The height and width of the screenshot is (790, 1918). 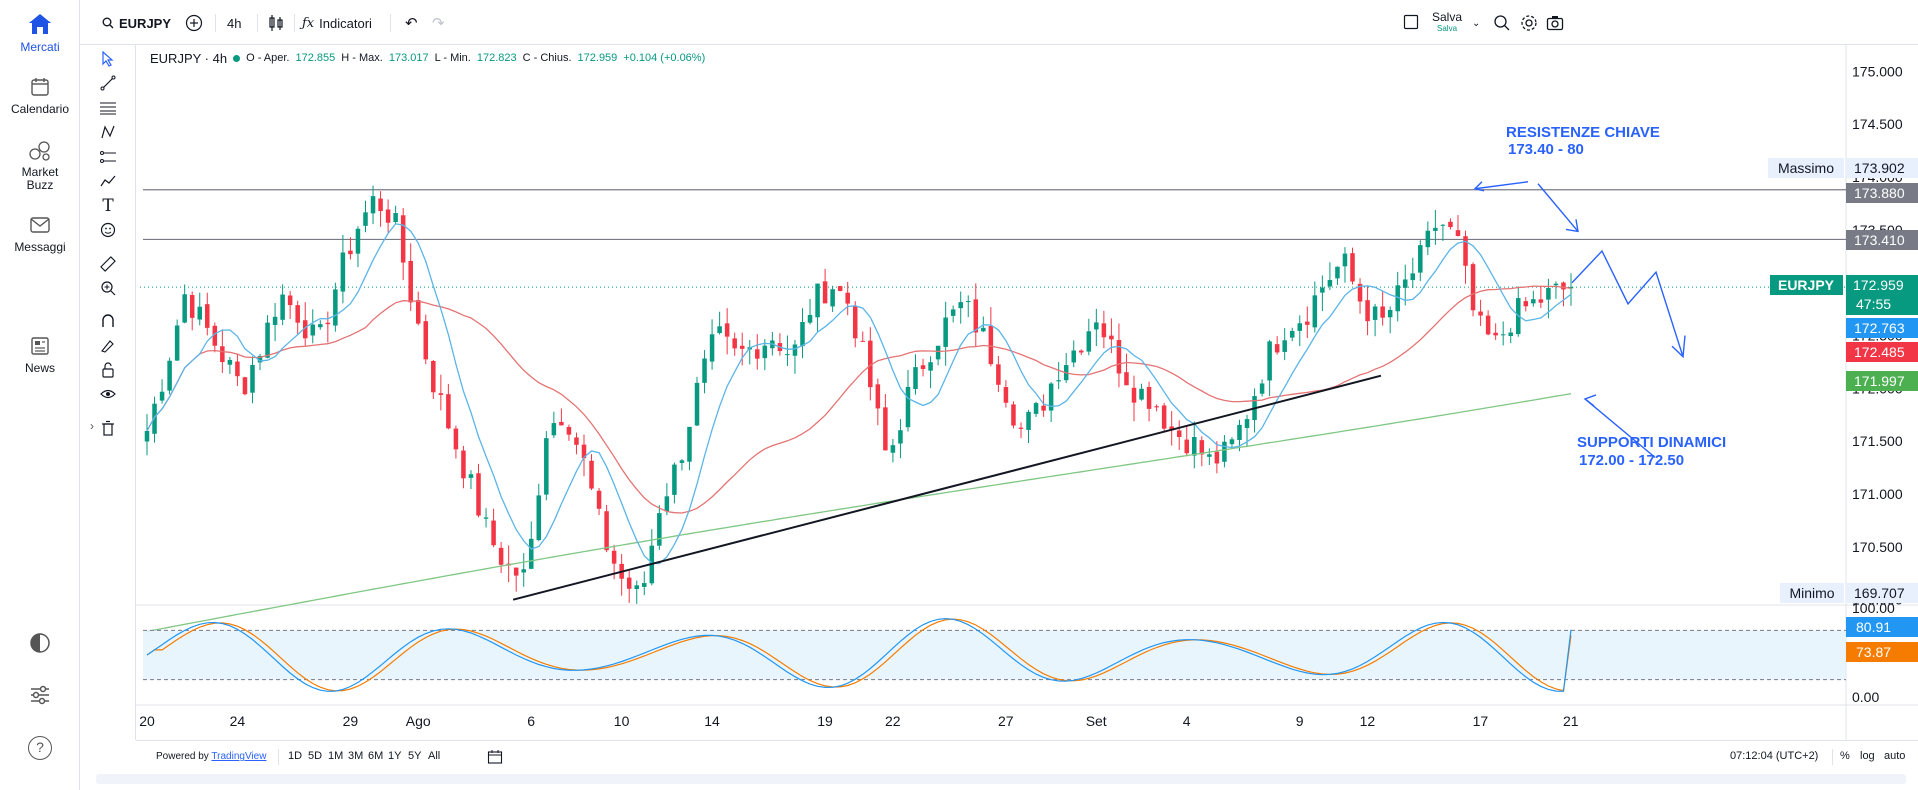 I want to click on compare-add-icon, so click(x=194, y=23).